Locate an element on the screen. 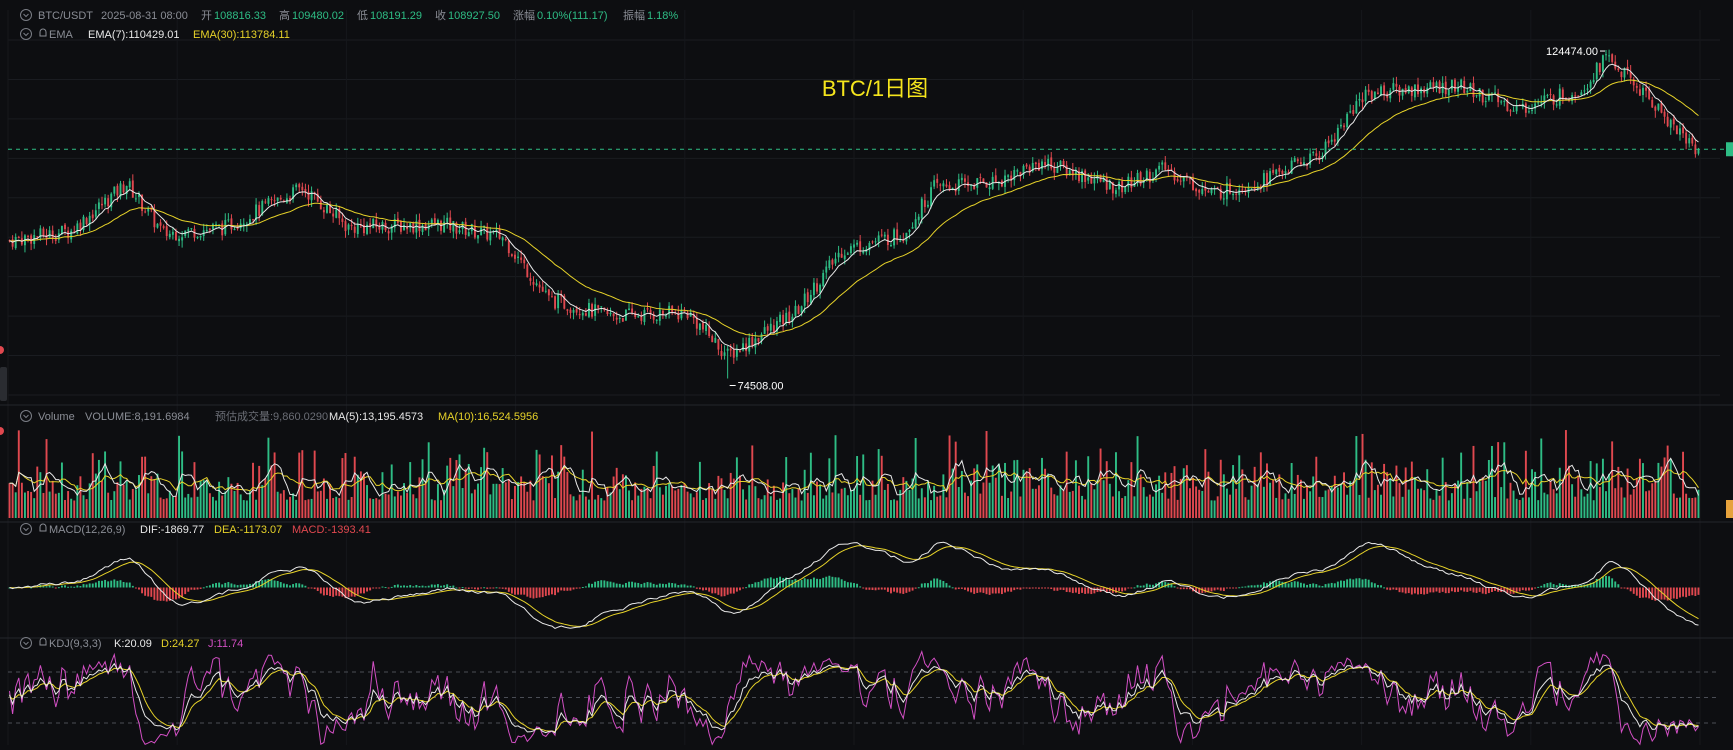 The height and width of the screenshot is (750, 1733). collapse-volume-toggle is located at coordinates (26, 416).